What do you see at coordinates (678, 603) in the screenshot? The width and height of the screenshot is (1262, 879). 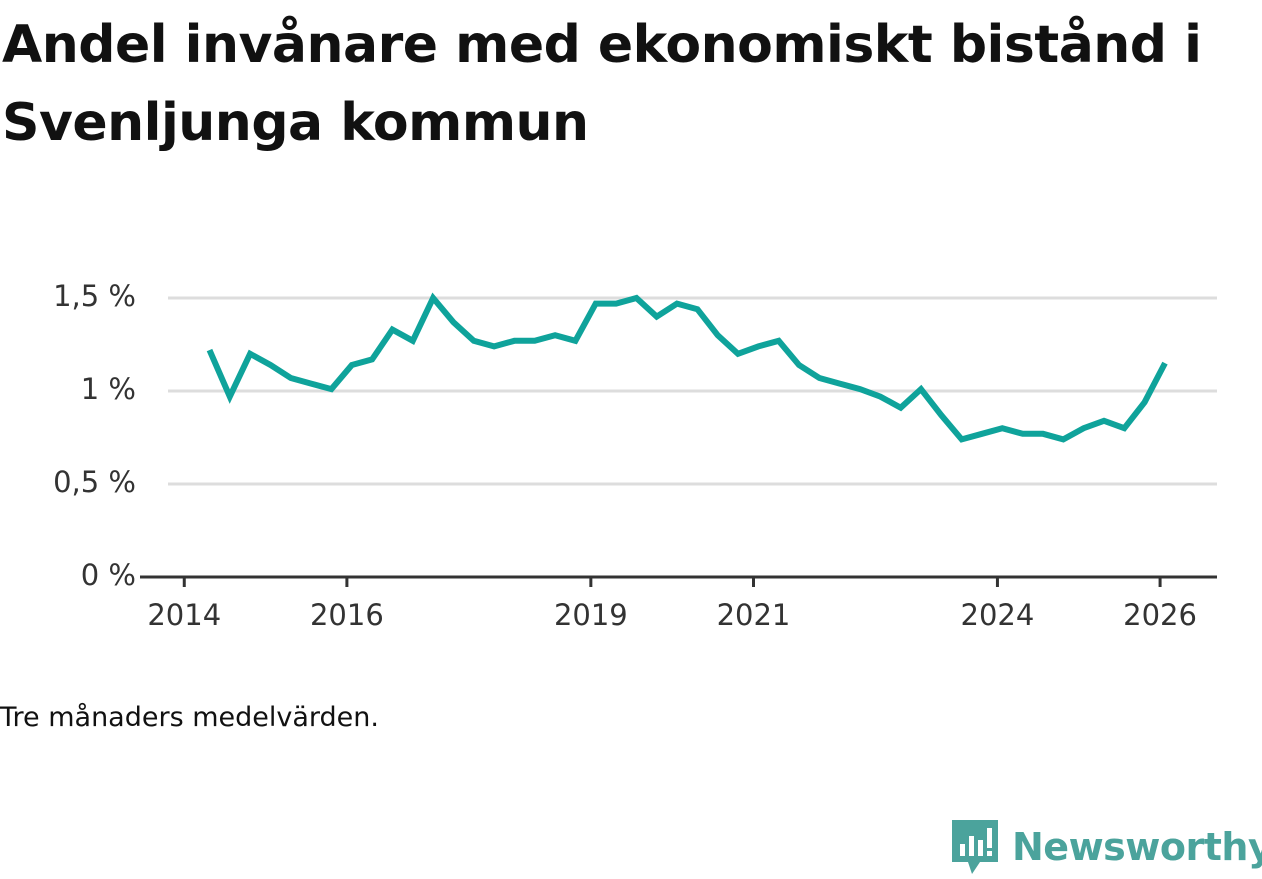 I see `x-axis: 2014 2016 2019 2021 2024 2026` at bounding box center [678, 603].